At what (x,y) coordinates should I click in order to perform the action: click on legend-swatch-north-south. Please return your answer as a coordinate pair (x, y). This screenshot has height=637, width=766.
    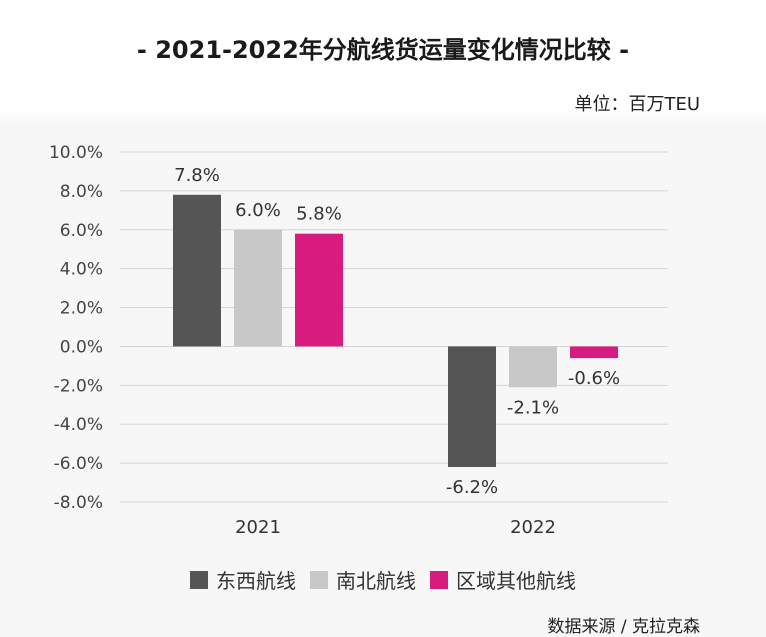
    Looking at the image, I should click on (319, 579).